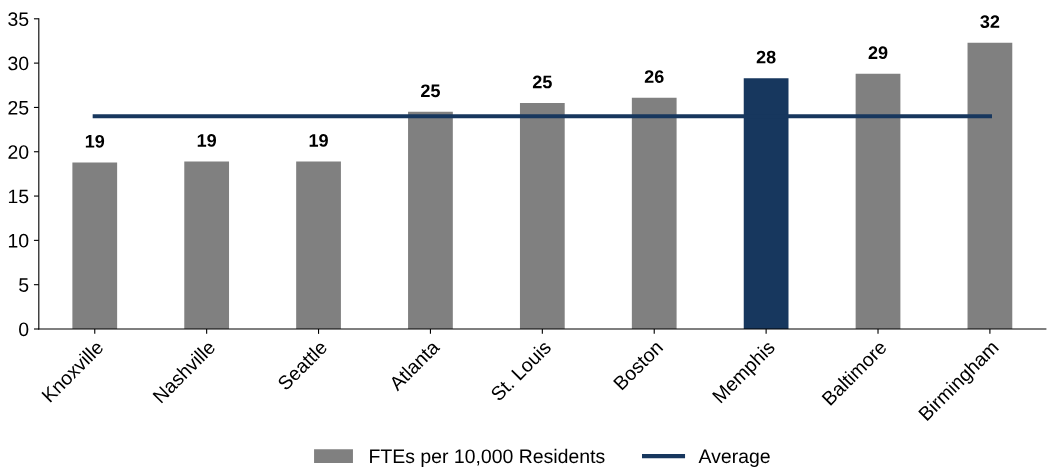 Image resolution: width=1049 pixels, height=470 pixels. I want to click on data-label: 26, so click(654, 76).